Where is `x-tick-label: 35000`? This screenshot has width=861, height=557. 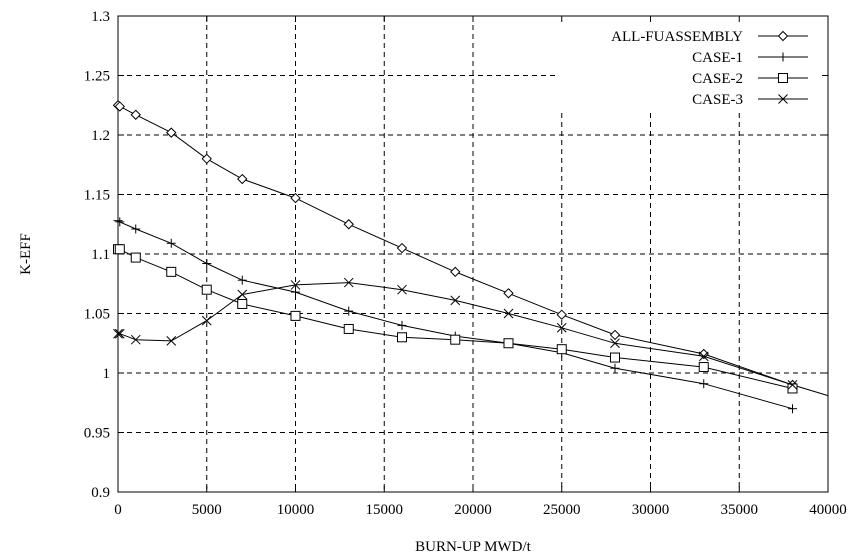 x-tick-label: 35000 is located at coordinates (740, 510).